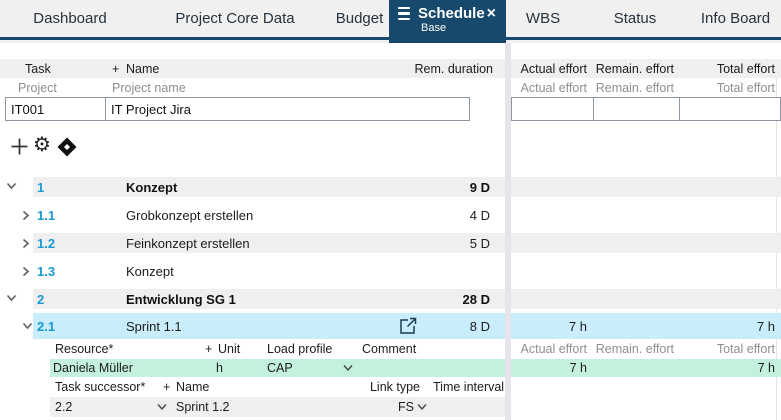  What do you see at coordinates (469, 387) in the screenshot?
I see `col-time-interval: Time interval` at bounding box center [469, 387].